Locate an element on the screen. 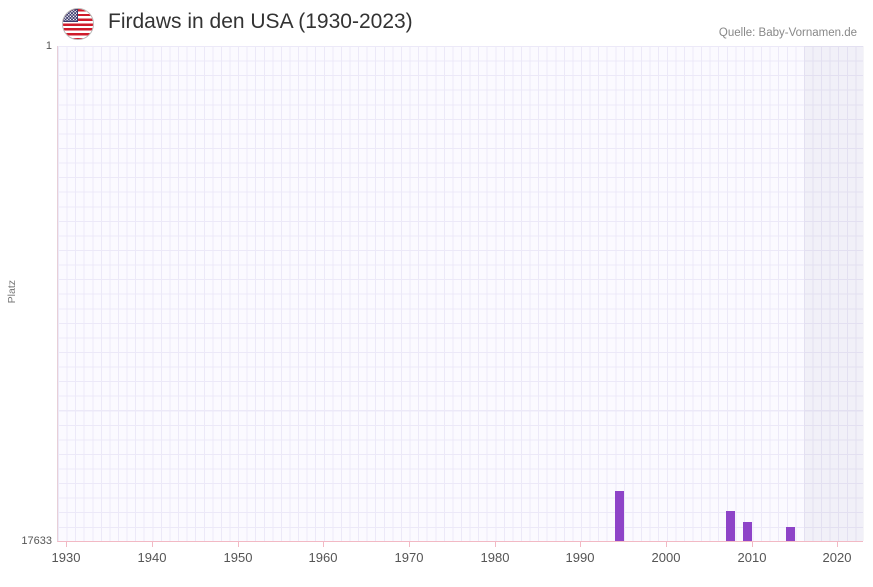  page-title: Firdaws in den USA (1930-2023) is located at coordinates (260, 21).